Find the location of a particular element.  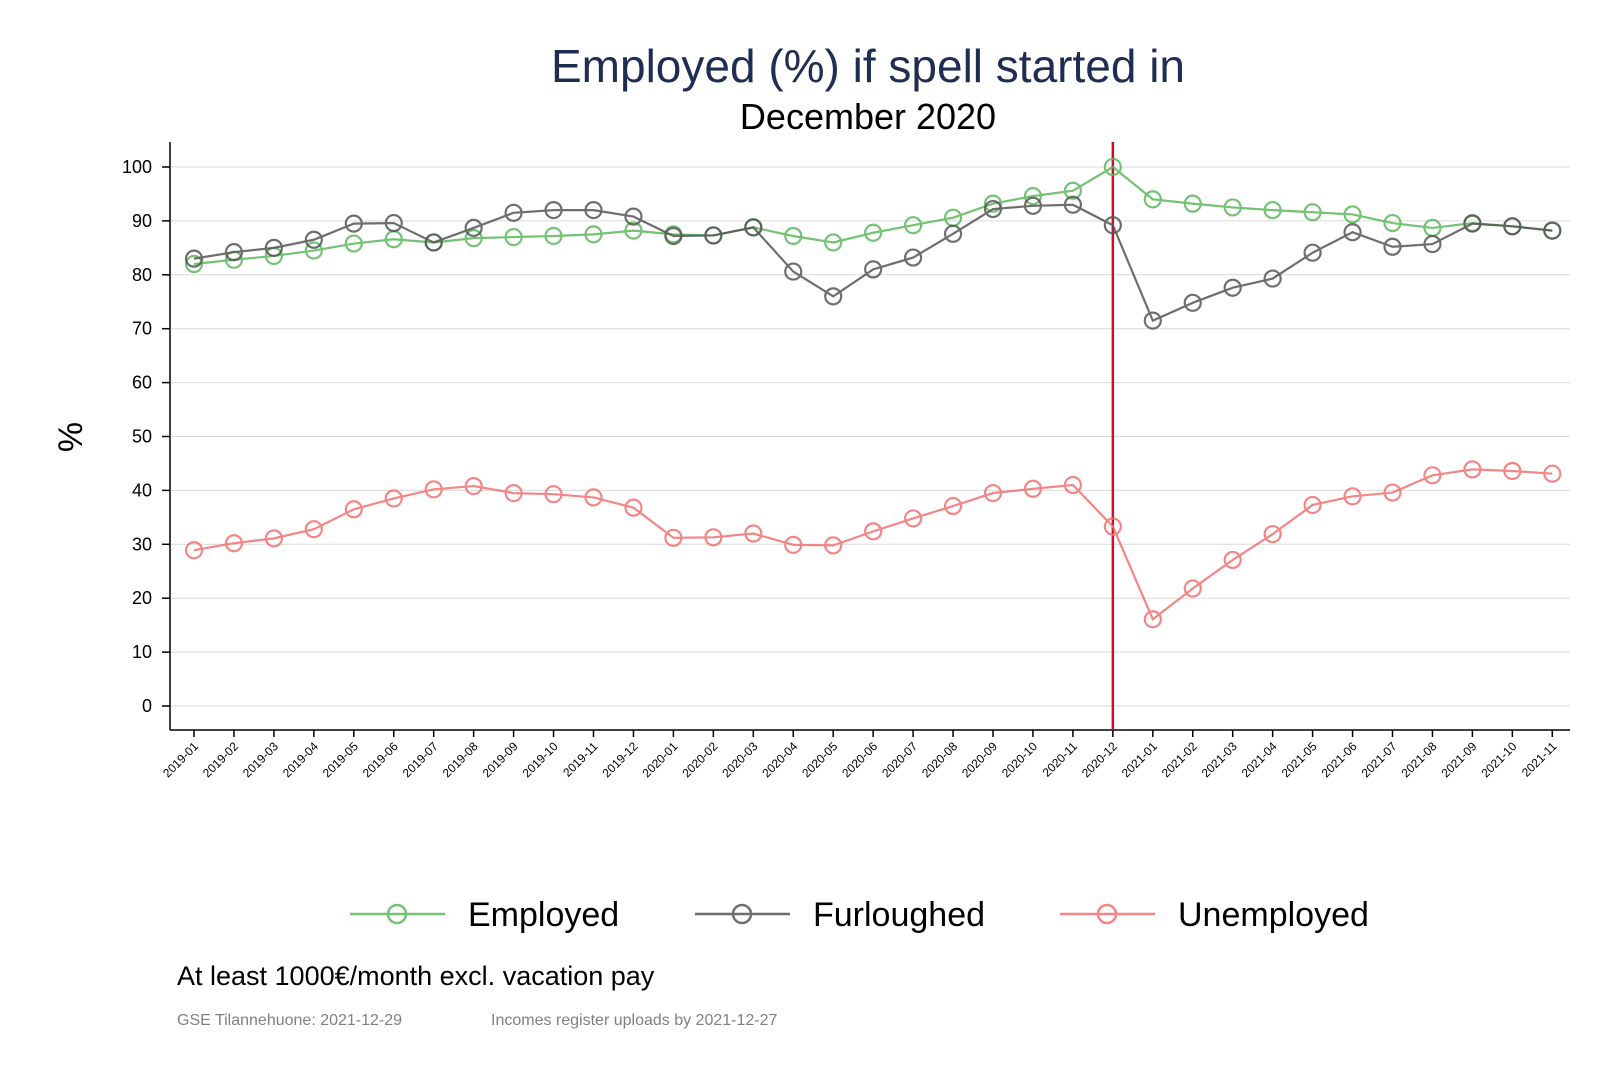

y-tick-label: 30 is located at coordinates (142, 544).